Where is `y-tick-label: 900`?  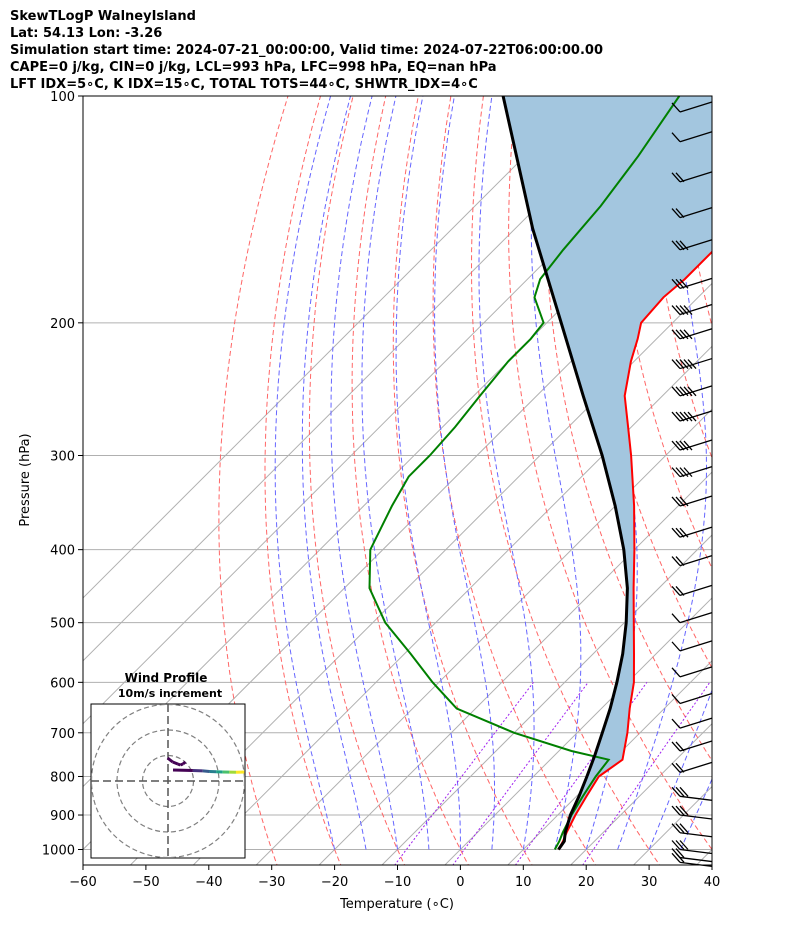 y-tick-label: 900 is located at coordinates (62, 816).